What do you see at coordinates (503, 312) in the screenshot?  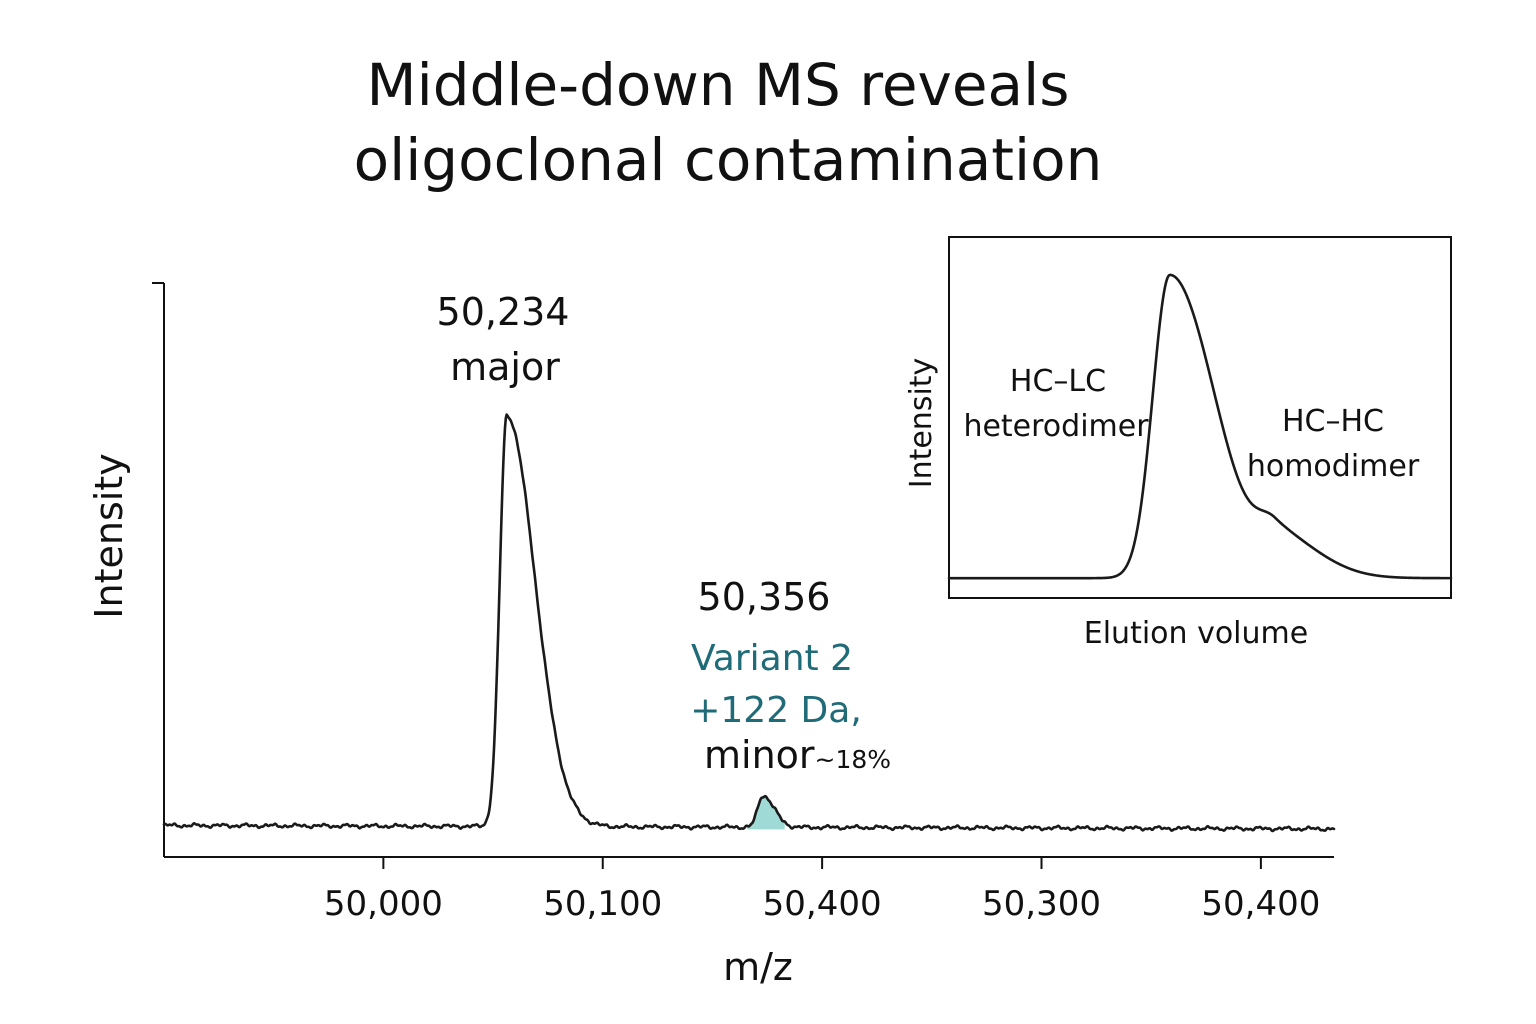 I see `major-peak-mass-label: 50,234` at bounding box center [503, 312].